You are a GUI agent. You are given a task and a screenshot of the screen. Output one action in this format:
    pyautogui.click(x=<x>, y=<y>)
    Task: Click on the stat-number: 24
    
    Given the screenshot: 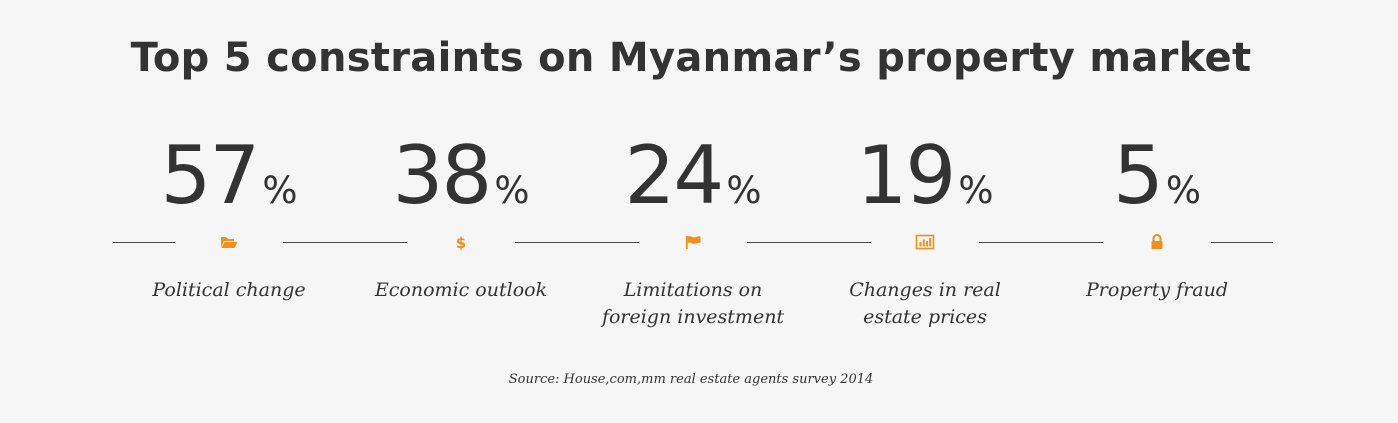 What is the action you would take?
    pyautogui.click(x=674, y=175)
    